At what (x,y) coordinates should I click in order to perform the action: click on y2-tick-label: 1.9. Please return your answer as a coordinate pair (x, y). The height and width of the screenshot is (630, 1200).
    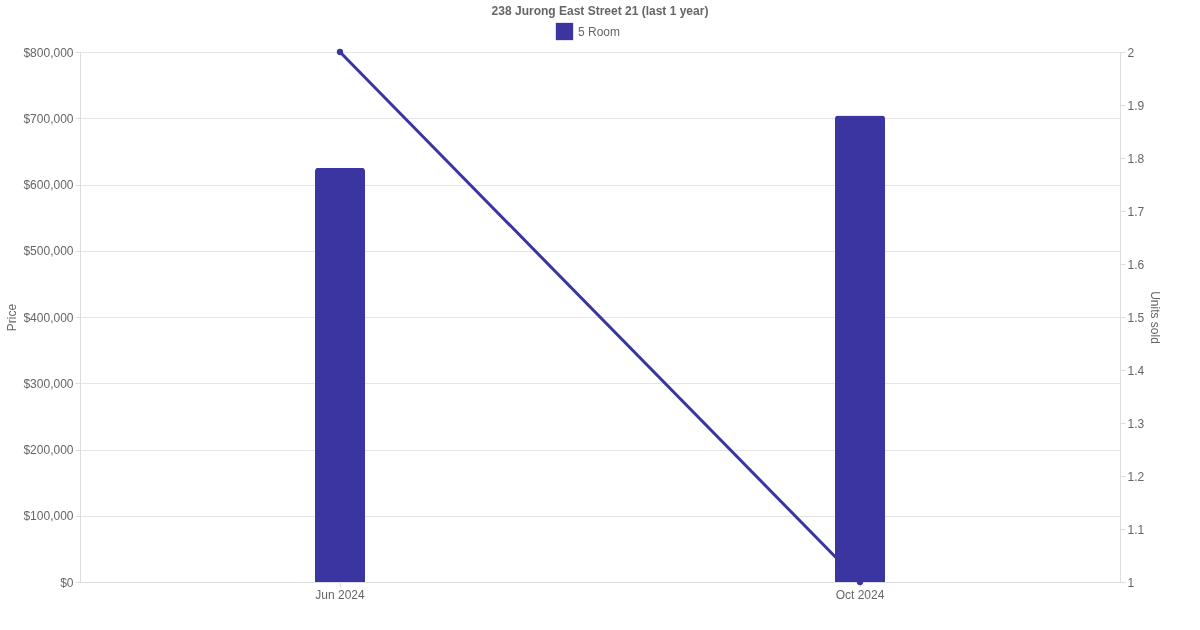
    Looking at the image, I should click on (1136, 105).